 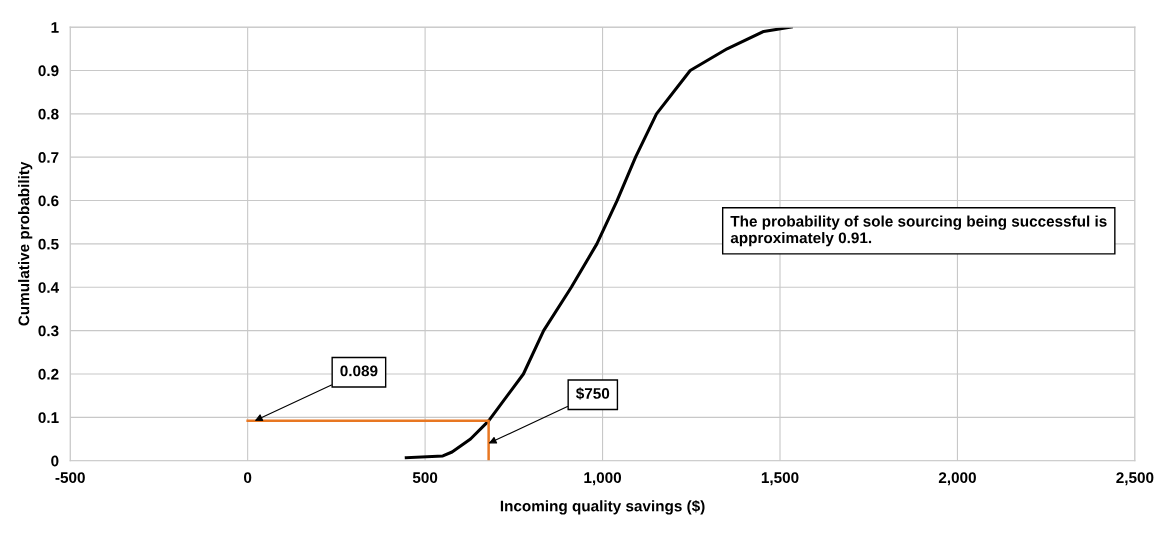 What do you see at coordinates (48, 418) in the screenshot?
I see `y-tick-label: 0.1` at bounding box center [48, 418].